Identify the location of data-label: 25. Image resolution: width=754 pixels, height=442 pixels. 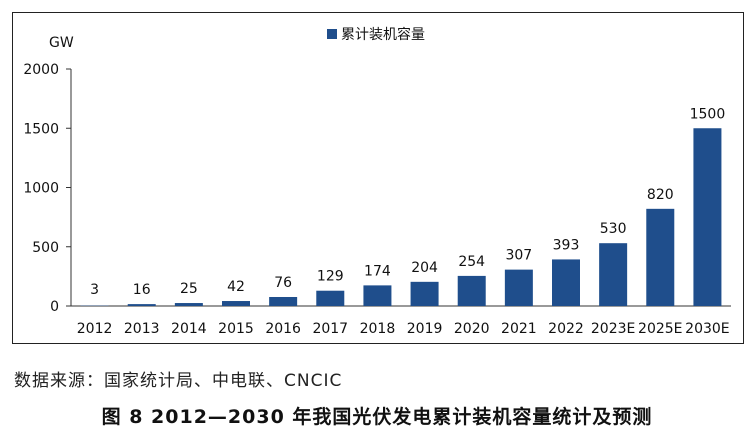
(189, 289).